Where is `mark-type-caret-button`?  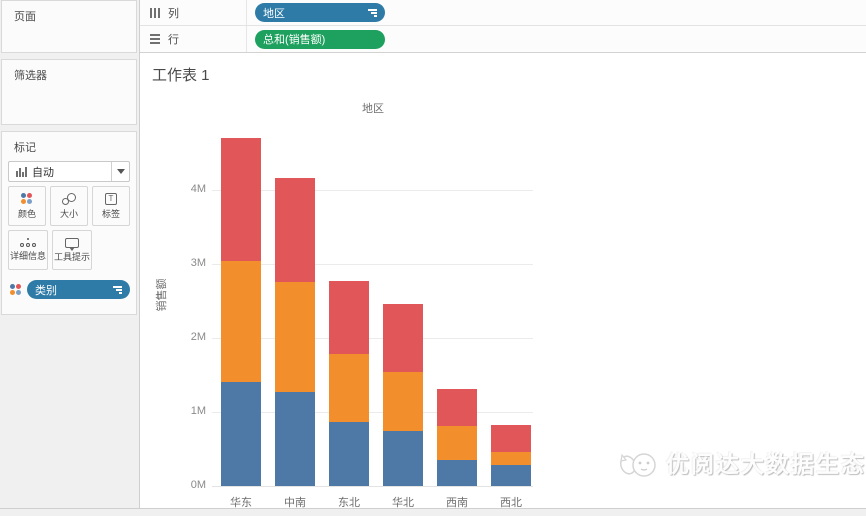
mark-type-caret-button is located at coordinates (120, 171).